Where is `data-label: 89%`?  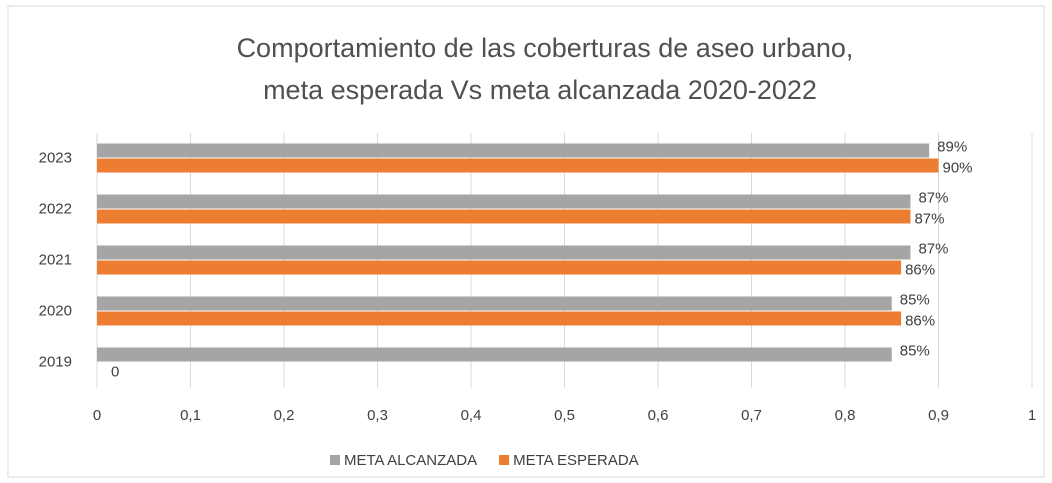
data-label: 89% is located at coordinates (952, 146).